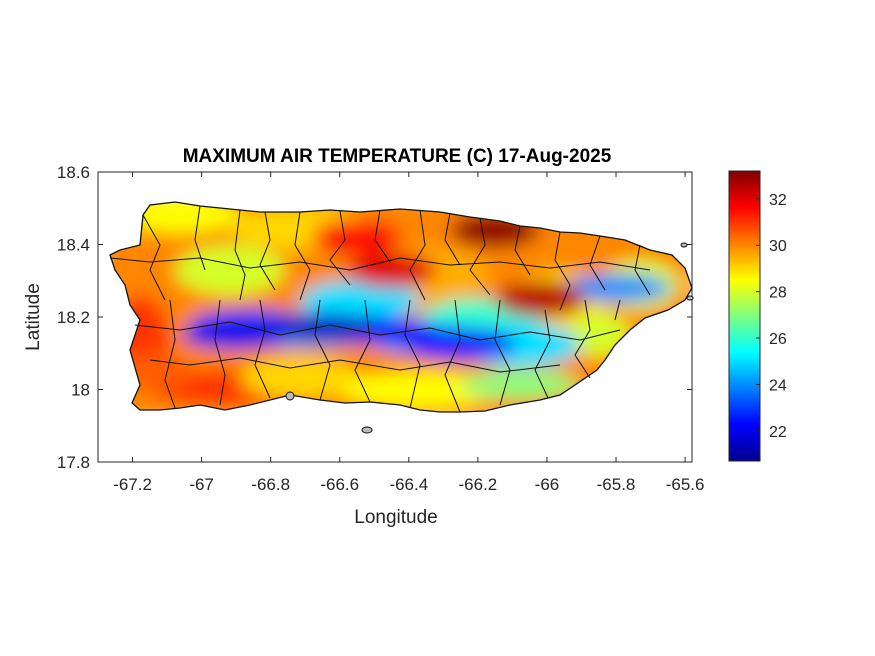 This screenshot has width=875, height=656. What do you see at coordinates (33, 317) in the screenshot?
I see `y-axis-label: Latitude` at bounding box center [33, 317].